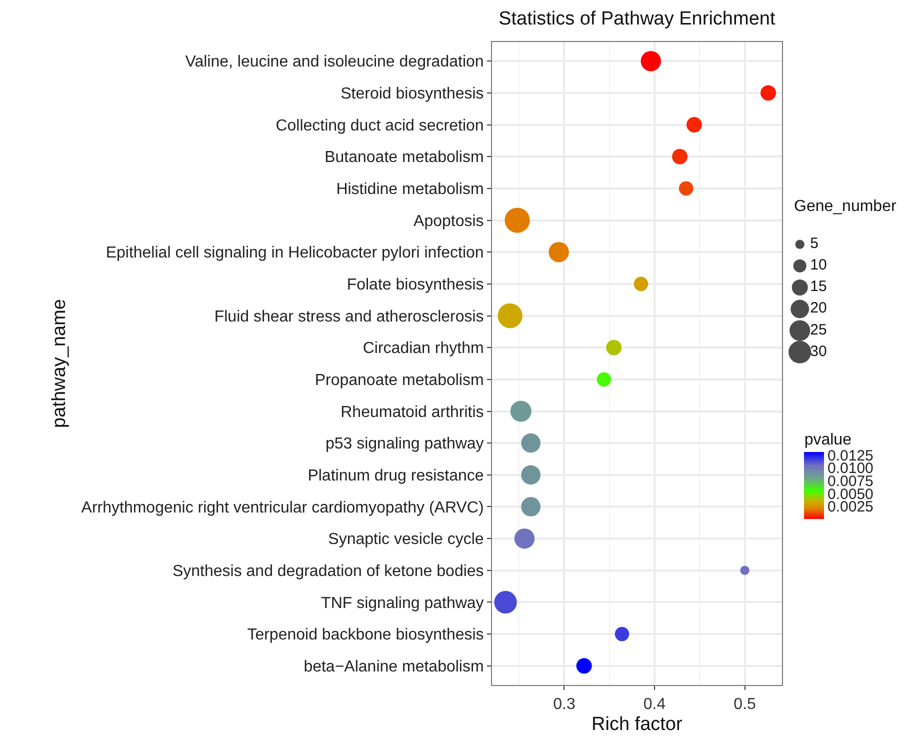  I want to click on y-axis-title: pathway_name, so click(59, 363).